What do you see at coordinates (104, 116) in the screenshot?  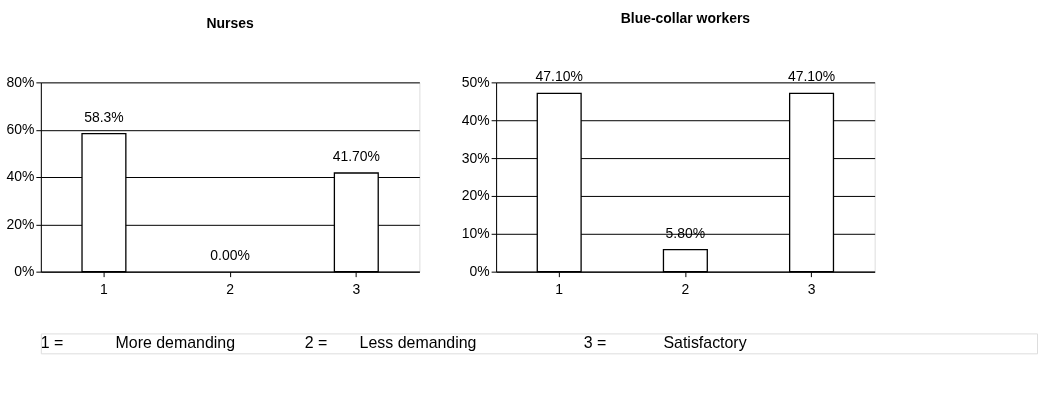 I see `data-label: 58.3%` at bounding box center [104, 116].